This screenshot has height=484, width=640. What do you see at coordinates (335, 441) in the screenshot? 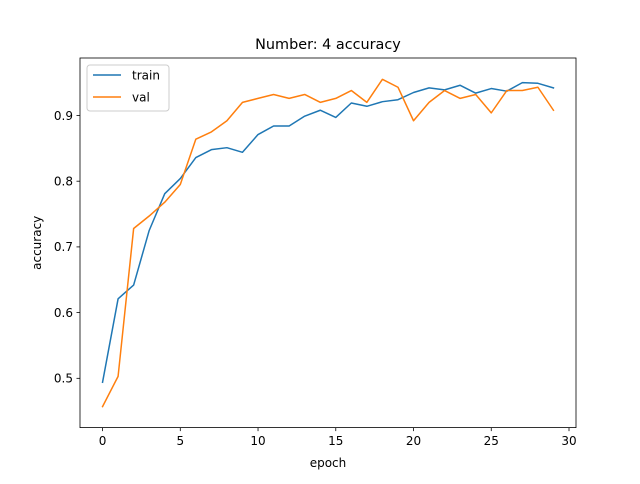
I see `x-tick-label: 15` at bounding box center [335, 441].